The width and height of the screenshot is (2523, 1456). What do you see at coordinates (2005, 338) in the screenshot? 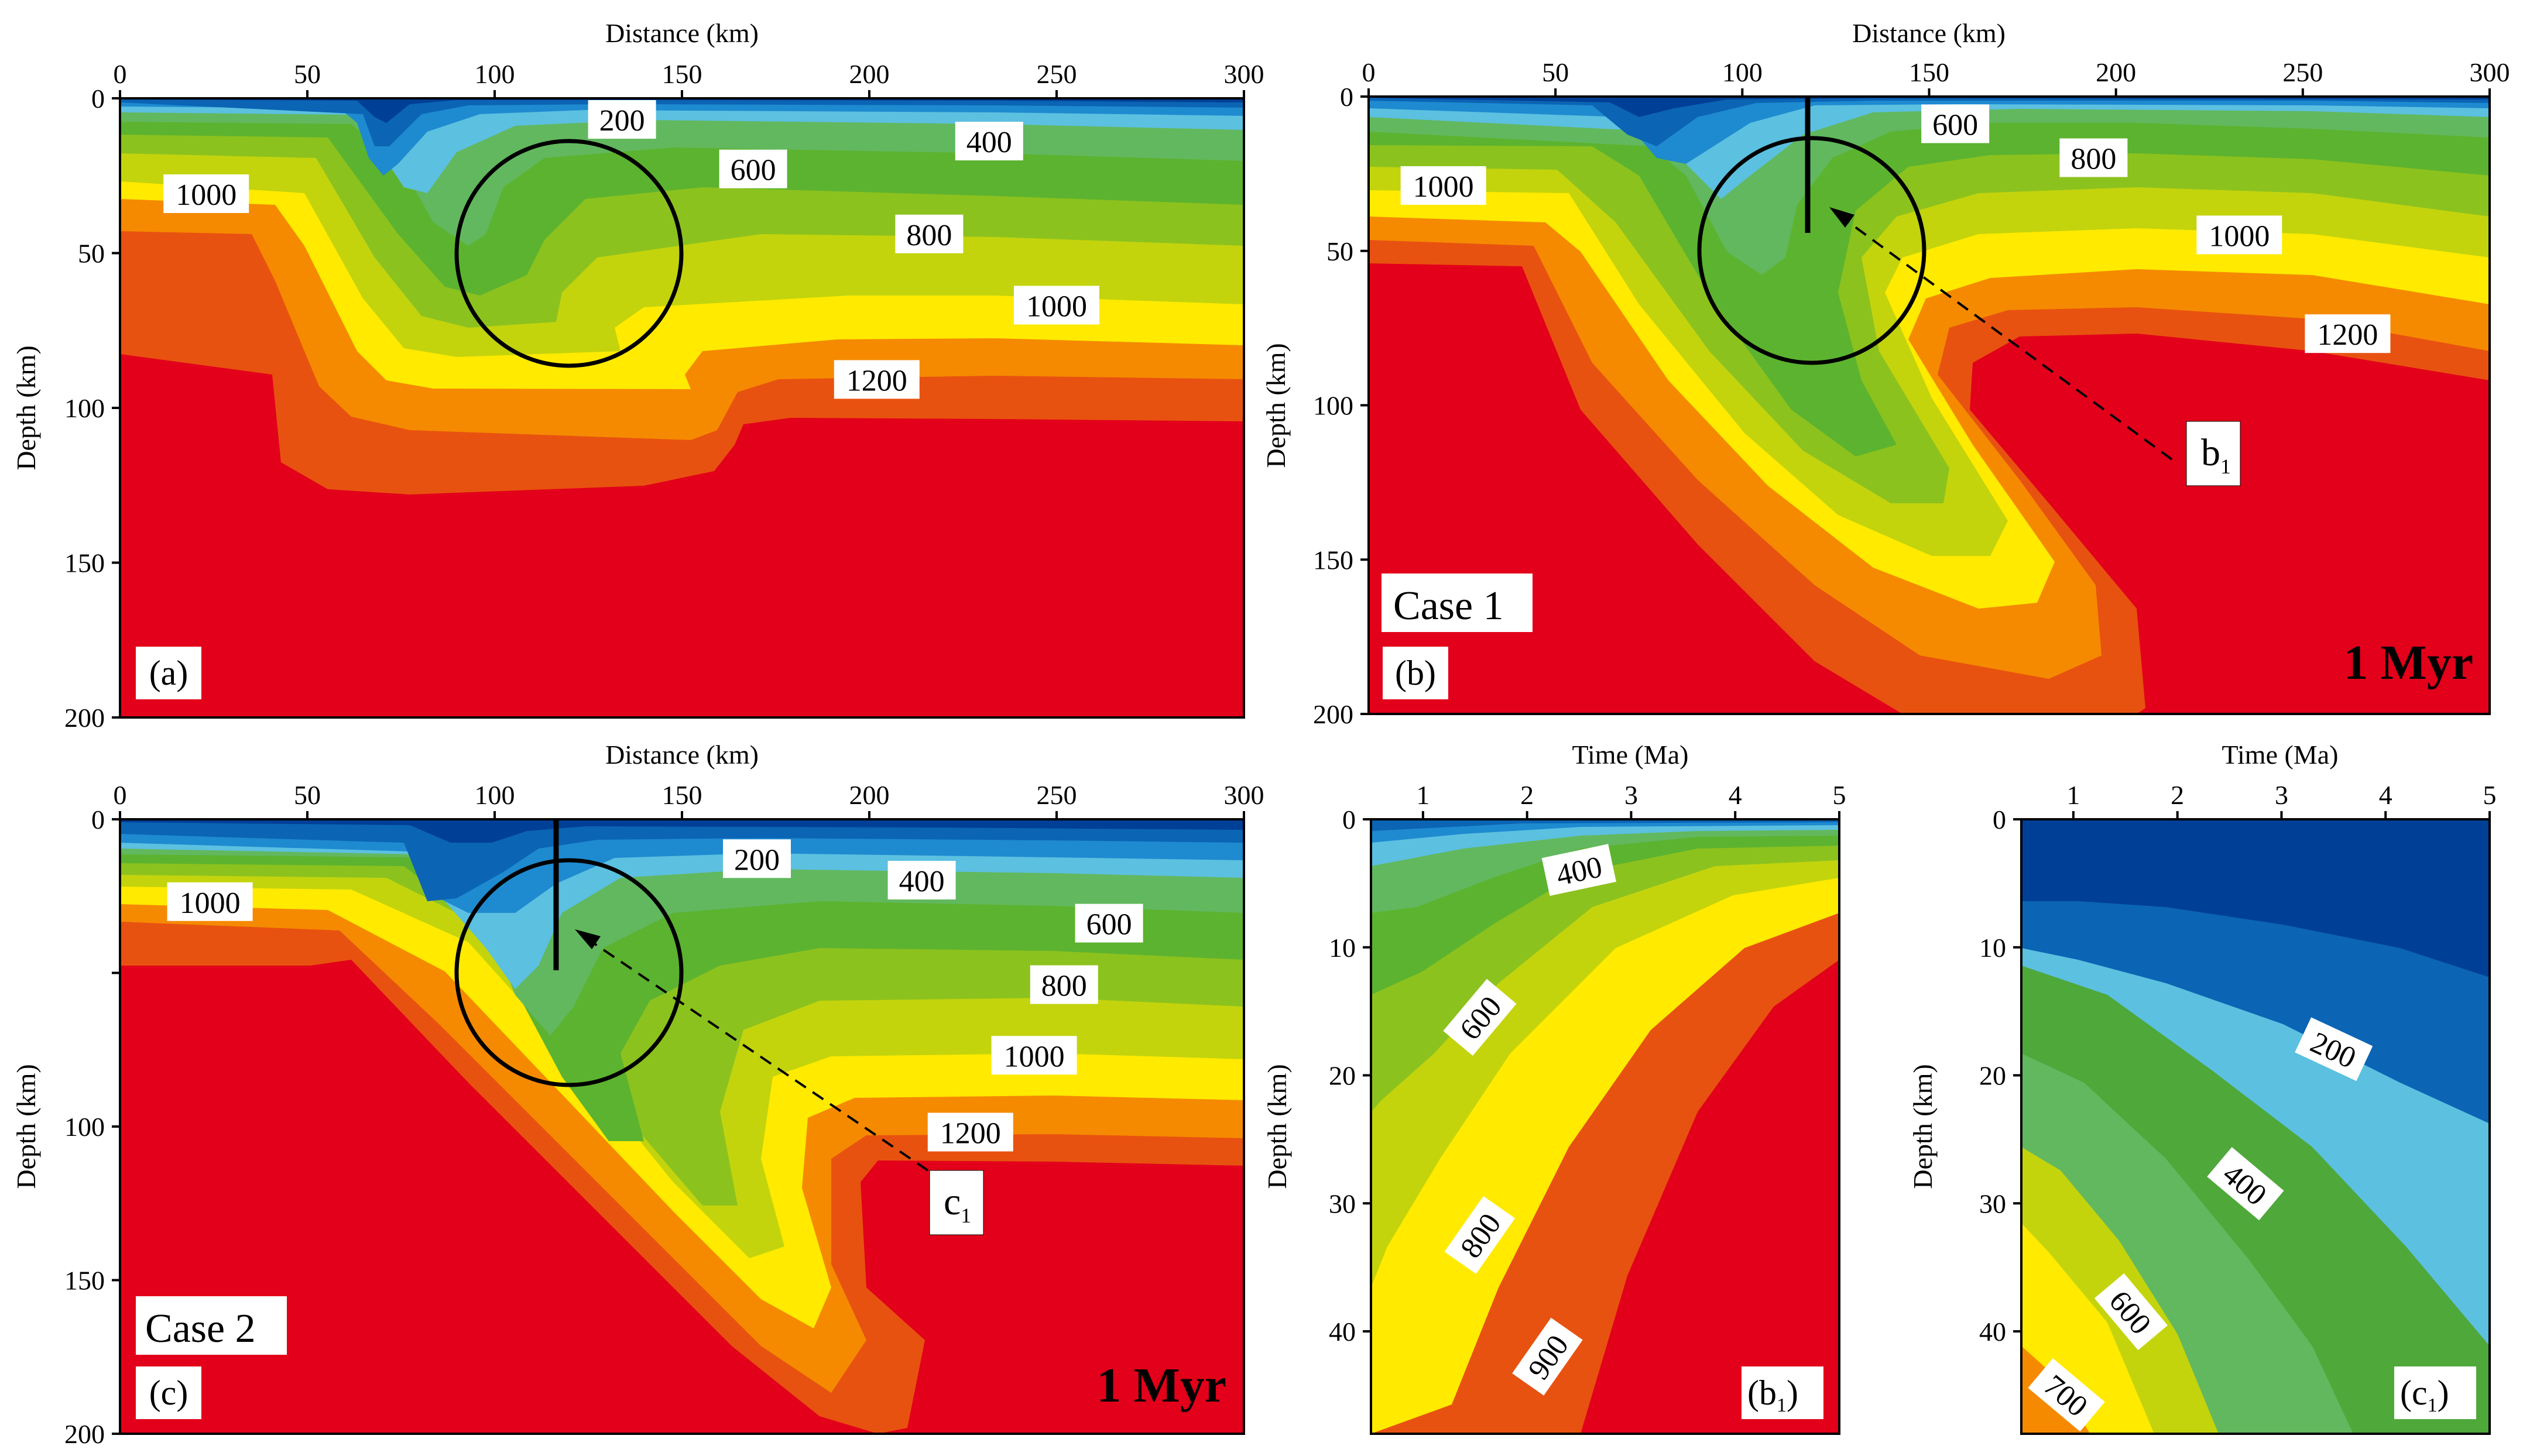
I see `callout-arrow-b` at bounding box center [2005, 338].